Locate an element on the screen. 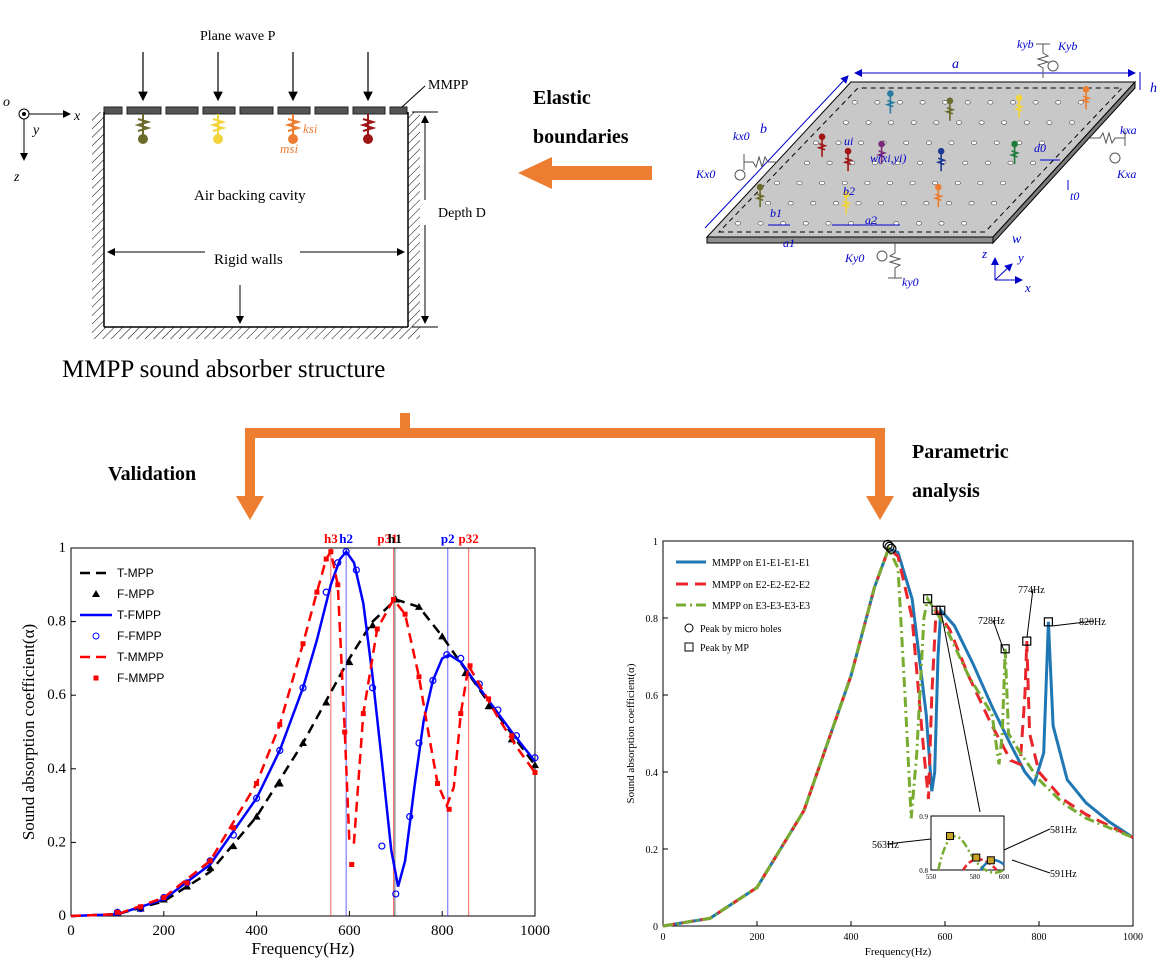  mmpp-plate-segments is located at coordinates (255, 110).